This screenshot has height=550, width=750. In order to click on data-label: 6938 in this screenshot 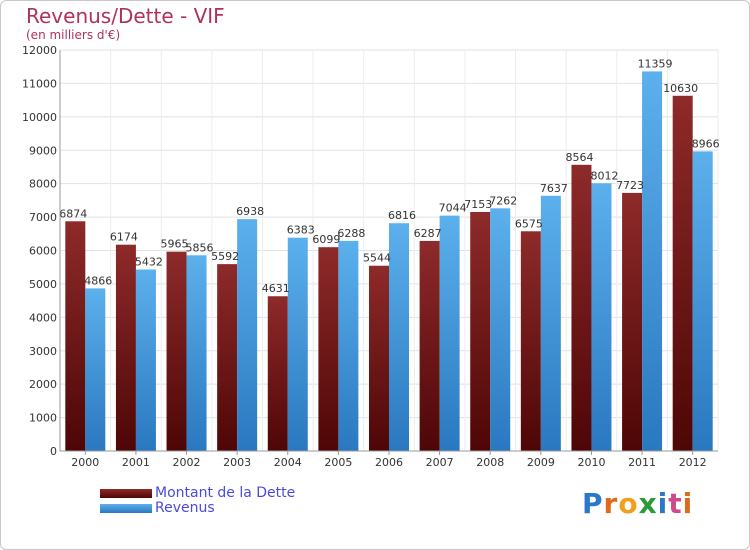, I will do `click(250, 211)`.